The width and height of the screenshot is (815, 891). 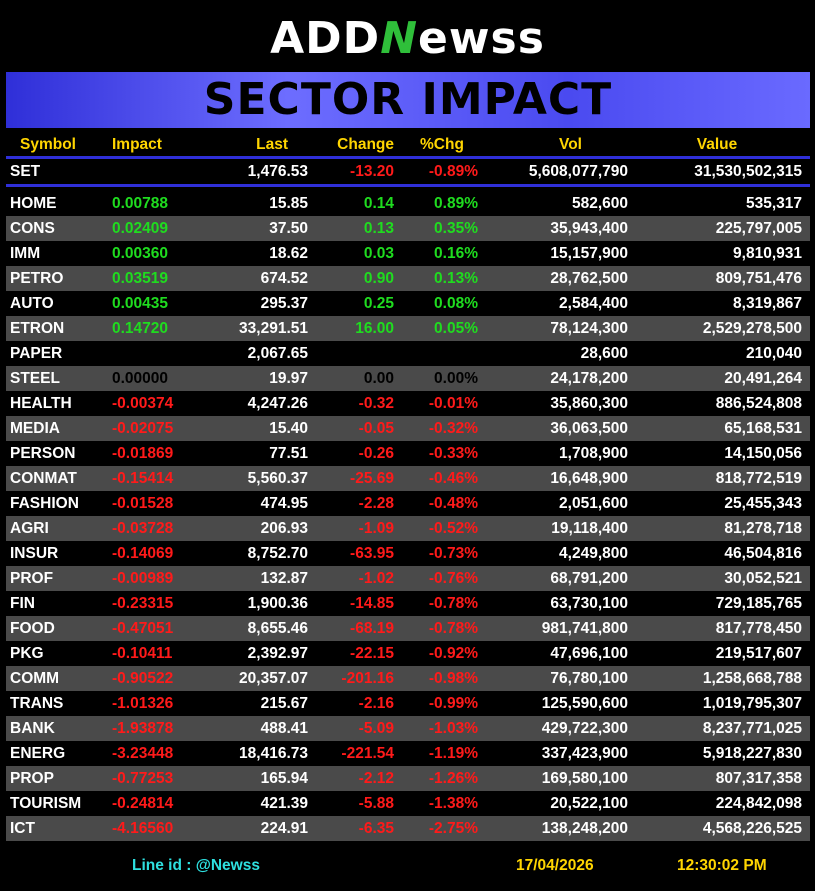 What do you see at coordinates (440, 503) in the screenshot?
I see `sector-pct-change: -0.48%` at bounding box center [440, 503].